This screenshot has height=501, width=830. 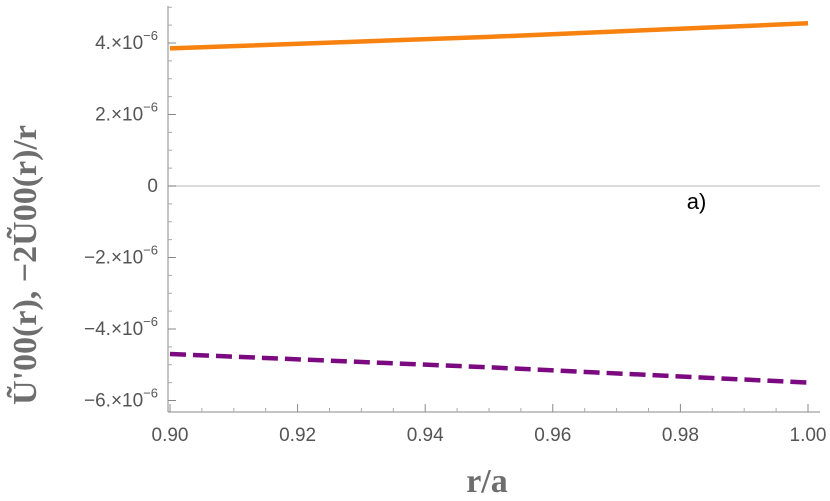 What do you see at coordinates (425, 435) in the screenshot?
I see `x-tick-label-2: 0.94` at bounding box center [425, 435].